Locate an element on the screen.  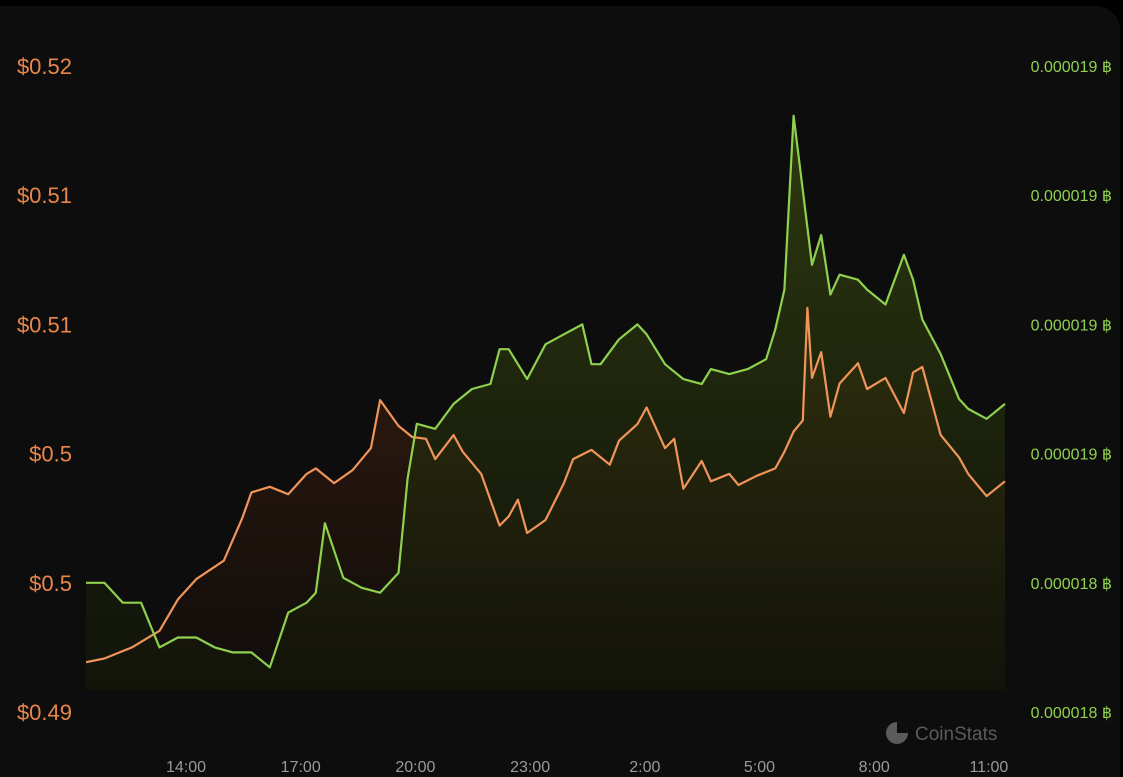
x-tick-label: 8:00 is located at coordinates (874, 767).